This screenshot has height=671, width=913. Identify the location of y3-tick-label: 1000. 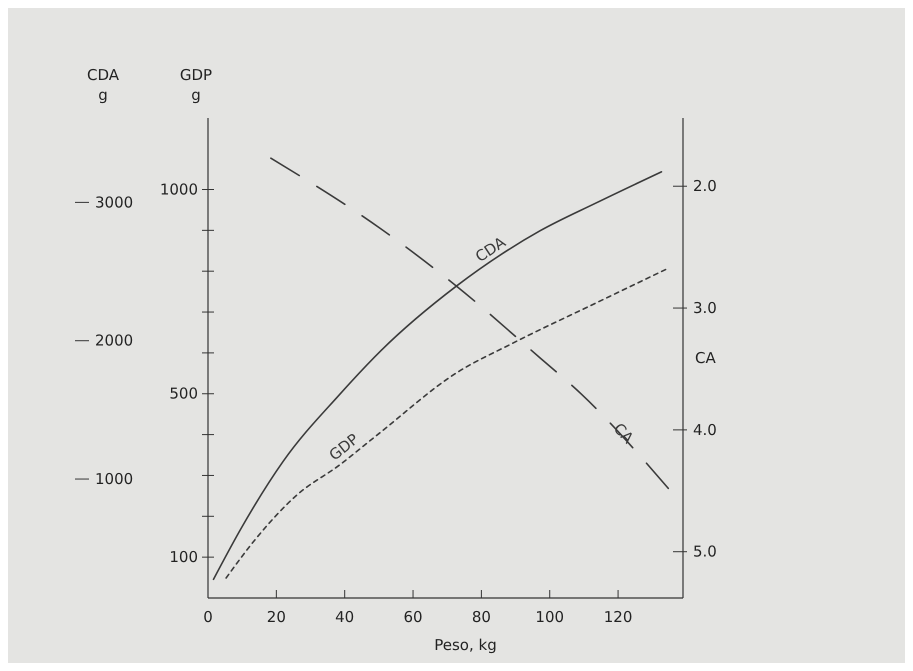
(114, 479).